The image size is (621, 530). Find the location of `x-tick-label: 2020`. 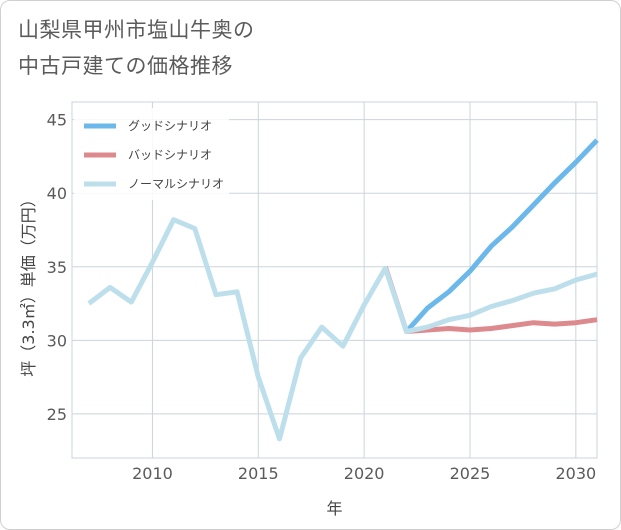

x-tick-label: 2020 is located at coordinates (364, 473).